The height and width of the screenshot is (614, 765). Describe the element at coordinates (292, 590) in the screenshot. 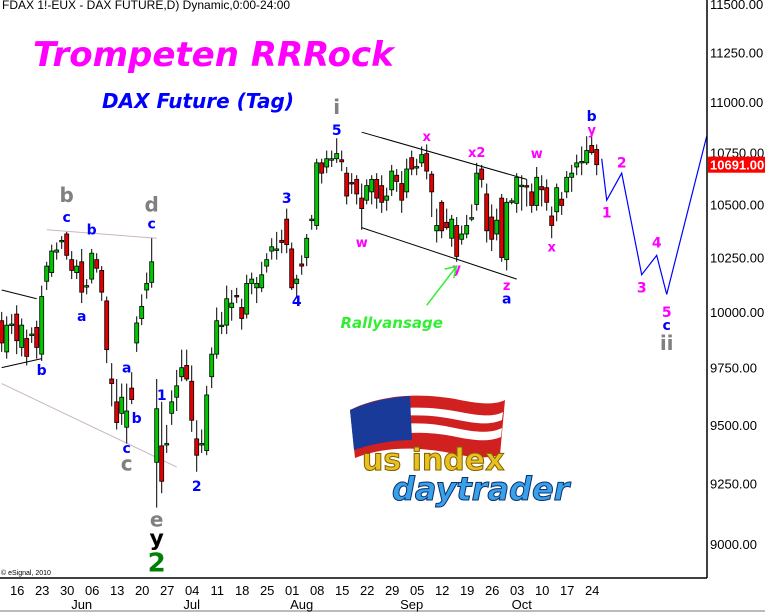

I see `date-tick-label: 01` at that location.